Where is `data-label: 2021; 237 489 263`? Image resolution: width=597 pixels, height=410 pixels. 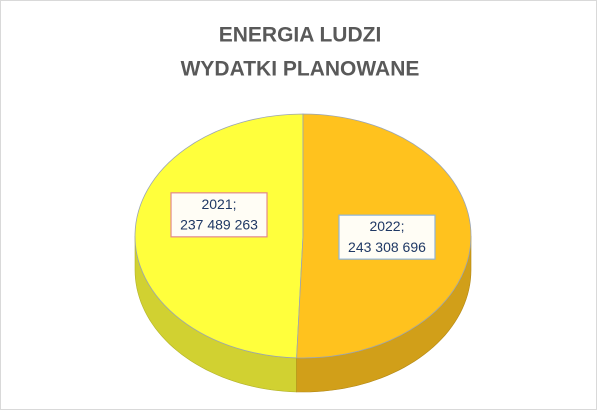
data-label: 2021; 237 489 263 is located at coordinates (219, 215).